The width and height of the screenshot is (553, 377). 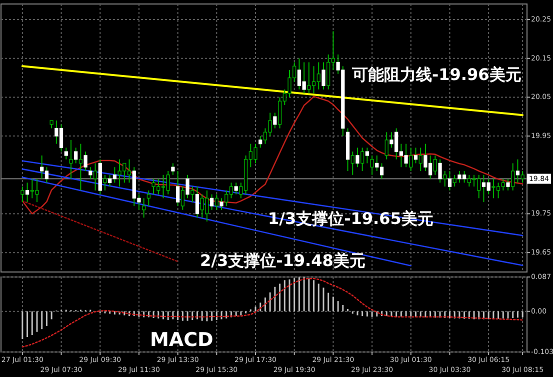 What do you see at coordinates (283, 260) in the screenshot?
I see `annotation: 2/3支撑位-19.48美元` at bounding box center [283, 260].